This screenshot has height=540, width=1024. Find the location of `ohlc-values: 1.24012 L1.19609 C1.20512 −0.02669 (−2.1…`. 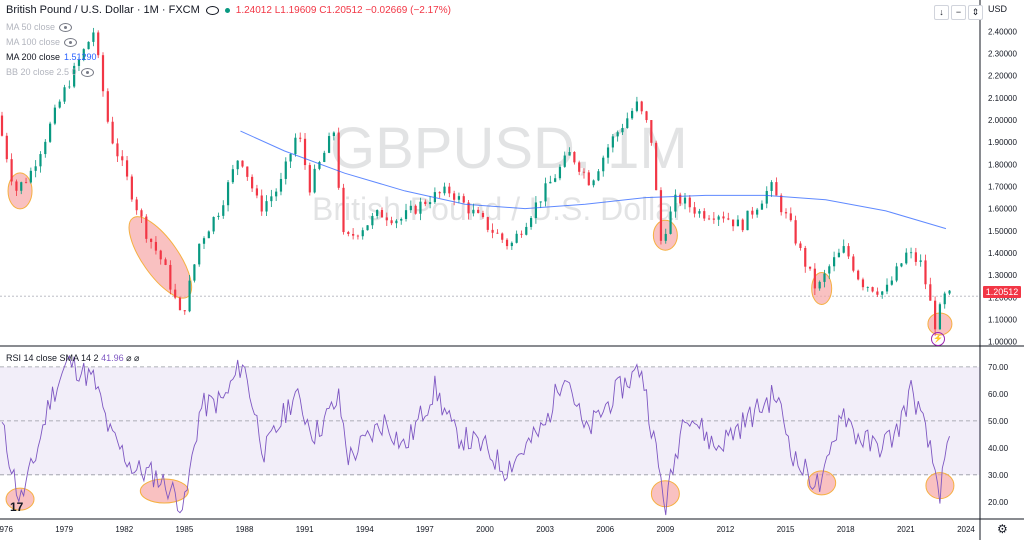

ohlc-values: 1.24012 L1.19609 C1.20512 −0.02669 (−2.1… is located at coordinates (343, 10).